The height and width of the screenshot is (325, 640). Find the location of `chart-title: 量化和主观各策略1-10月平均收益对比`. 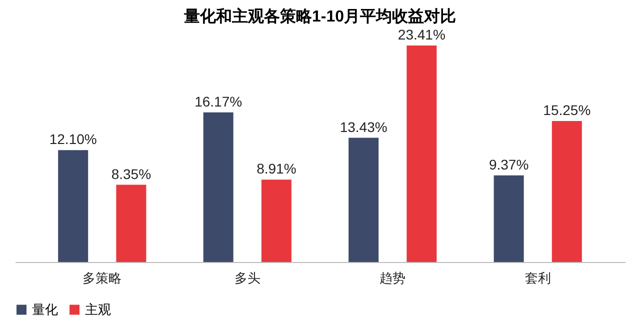

chart-title: 量化和主观各策略1-10月平均收益对比 is located at coordinates (319, 16).